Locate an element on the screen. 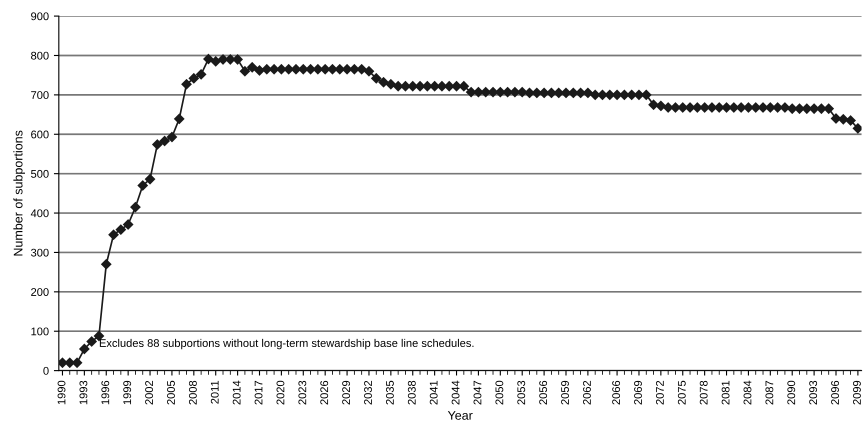 This screenshot has height=435, width=865. x-tick-label: 2029 is located at coordinates (346, 392).